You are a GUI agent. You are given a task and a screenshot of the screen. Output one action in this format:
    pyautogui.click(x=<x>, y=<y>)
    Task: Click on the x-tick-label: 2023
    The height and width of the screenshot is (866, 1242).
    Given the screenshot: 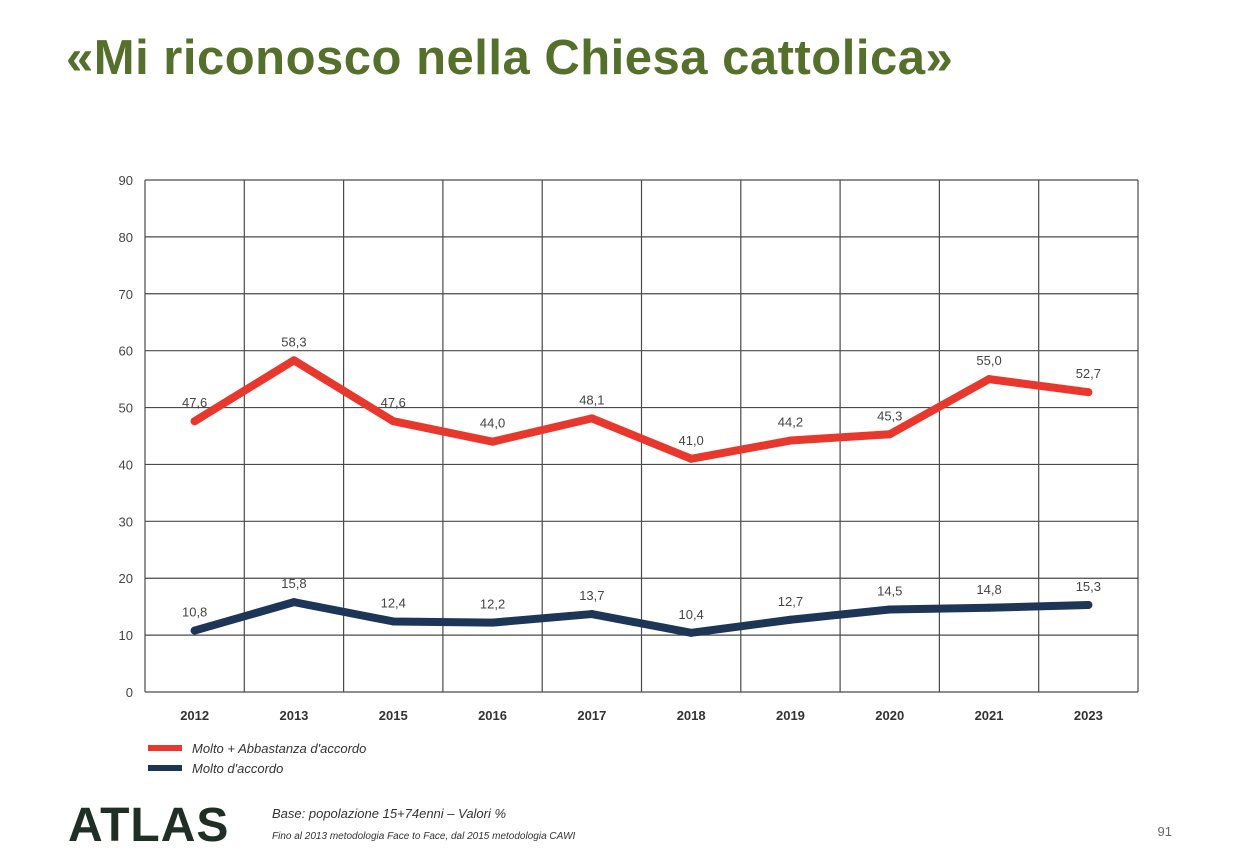 What is the action you would take?
    pyautogui.click(x=1088, y=715)
    